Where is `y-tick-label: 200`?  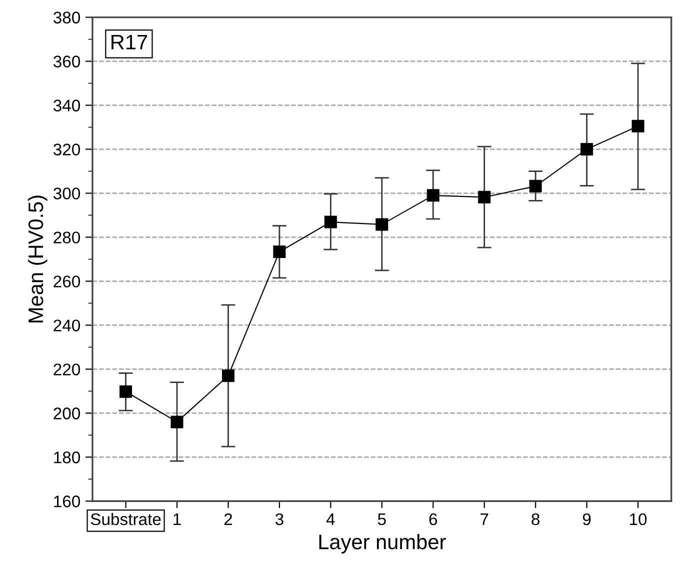
y-tick-label: 200 is located at coordinates (67, 414).